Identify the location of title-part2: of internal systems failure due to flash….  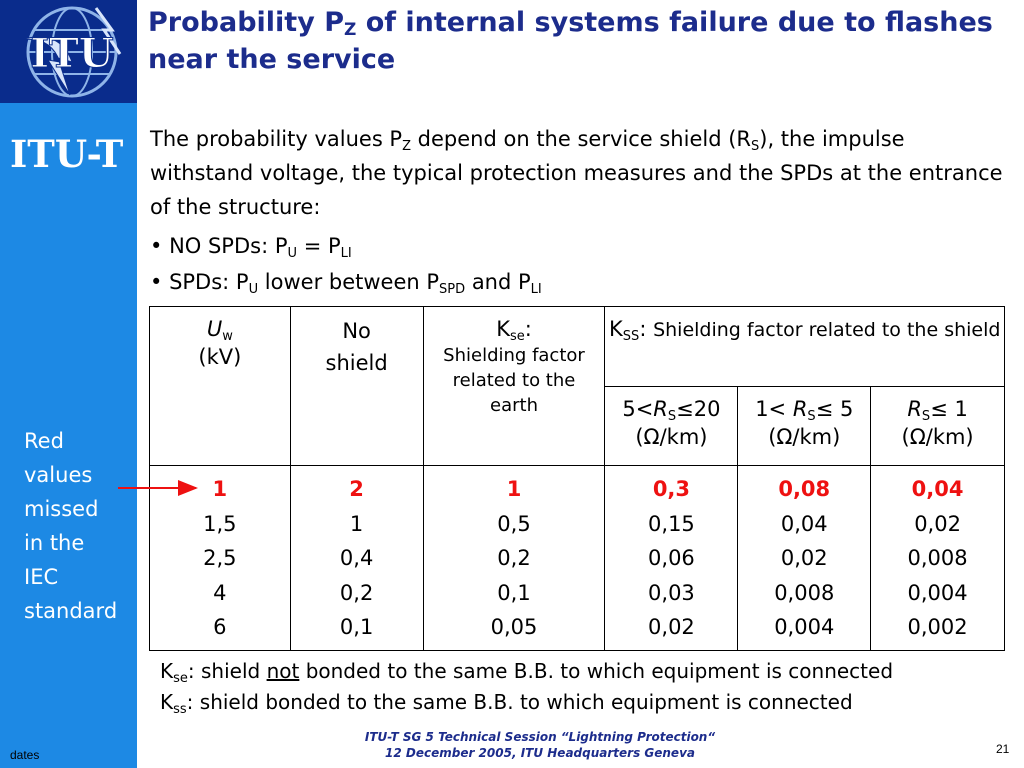
(570, 41).